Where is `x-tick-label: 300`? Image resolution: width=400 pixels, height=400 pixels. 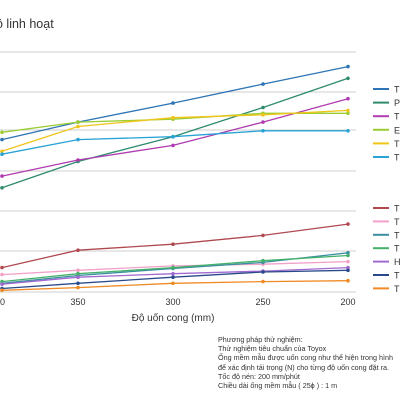 x-tick-label: 300 is located at coordinates (172, 302).